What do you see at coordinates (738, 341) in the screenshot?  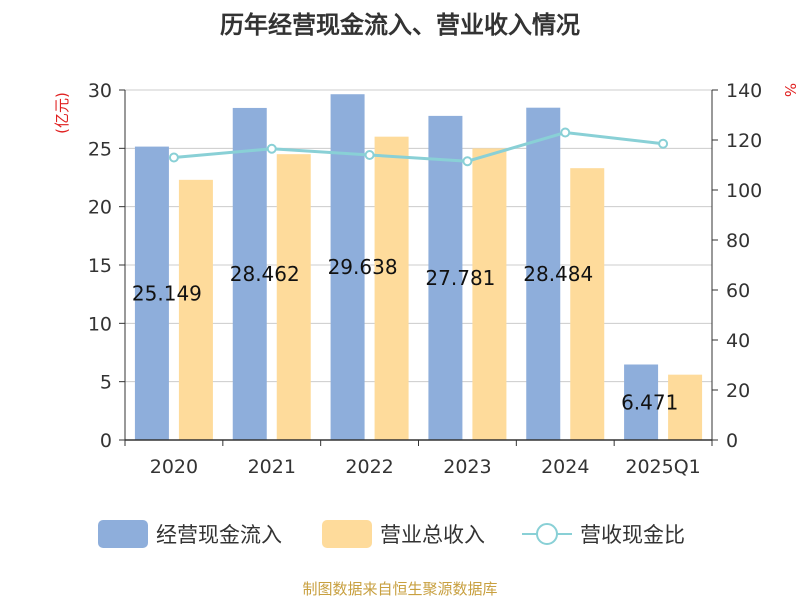 I see `y-right-tick-label: 40` at bounding box center [738, 341].